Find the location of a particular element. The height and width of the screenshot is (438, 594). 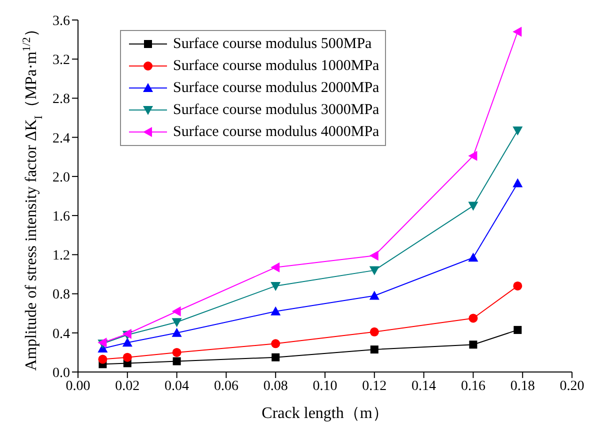

y-tick-label: 0.8 is located at coordinates (61, 295).